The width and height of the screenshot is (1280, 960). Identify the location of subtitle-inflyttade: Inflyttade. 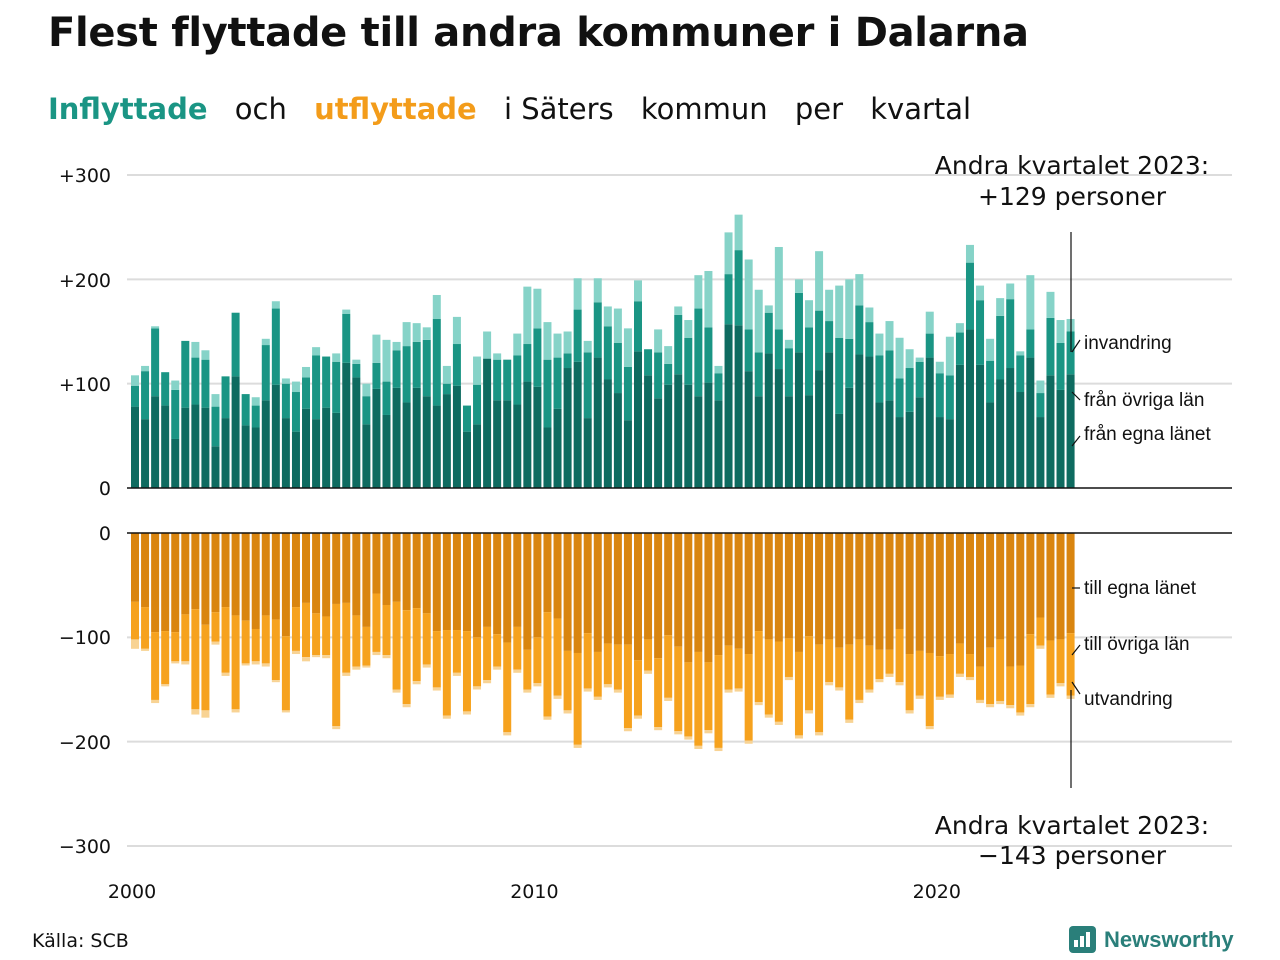
(128, 109).